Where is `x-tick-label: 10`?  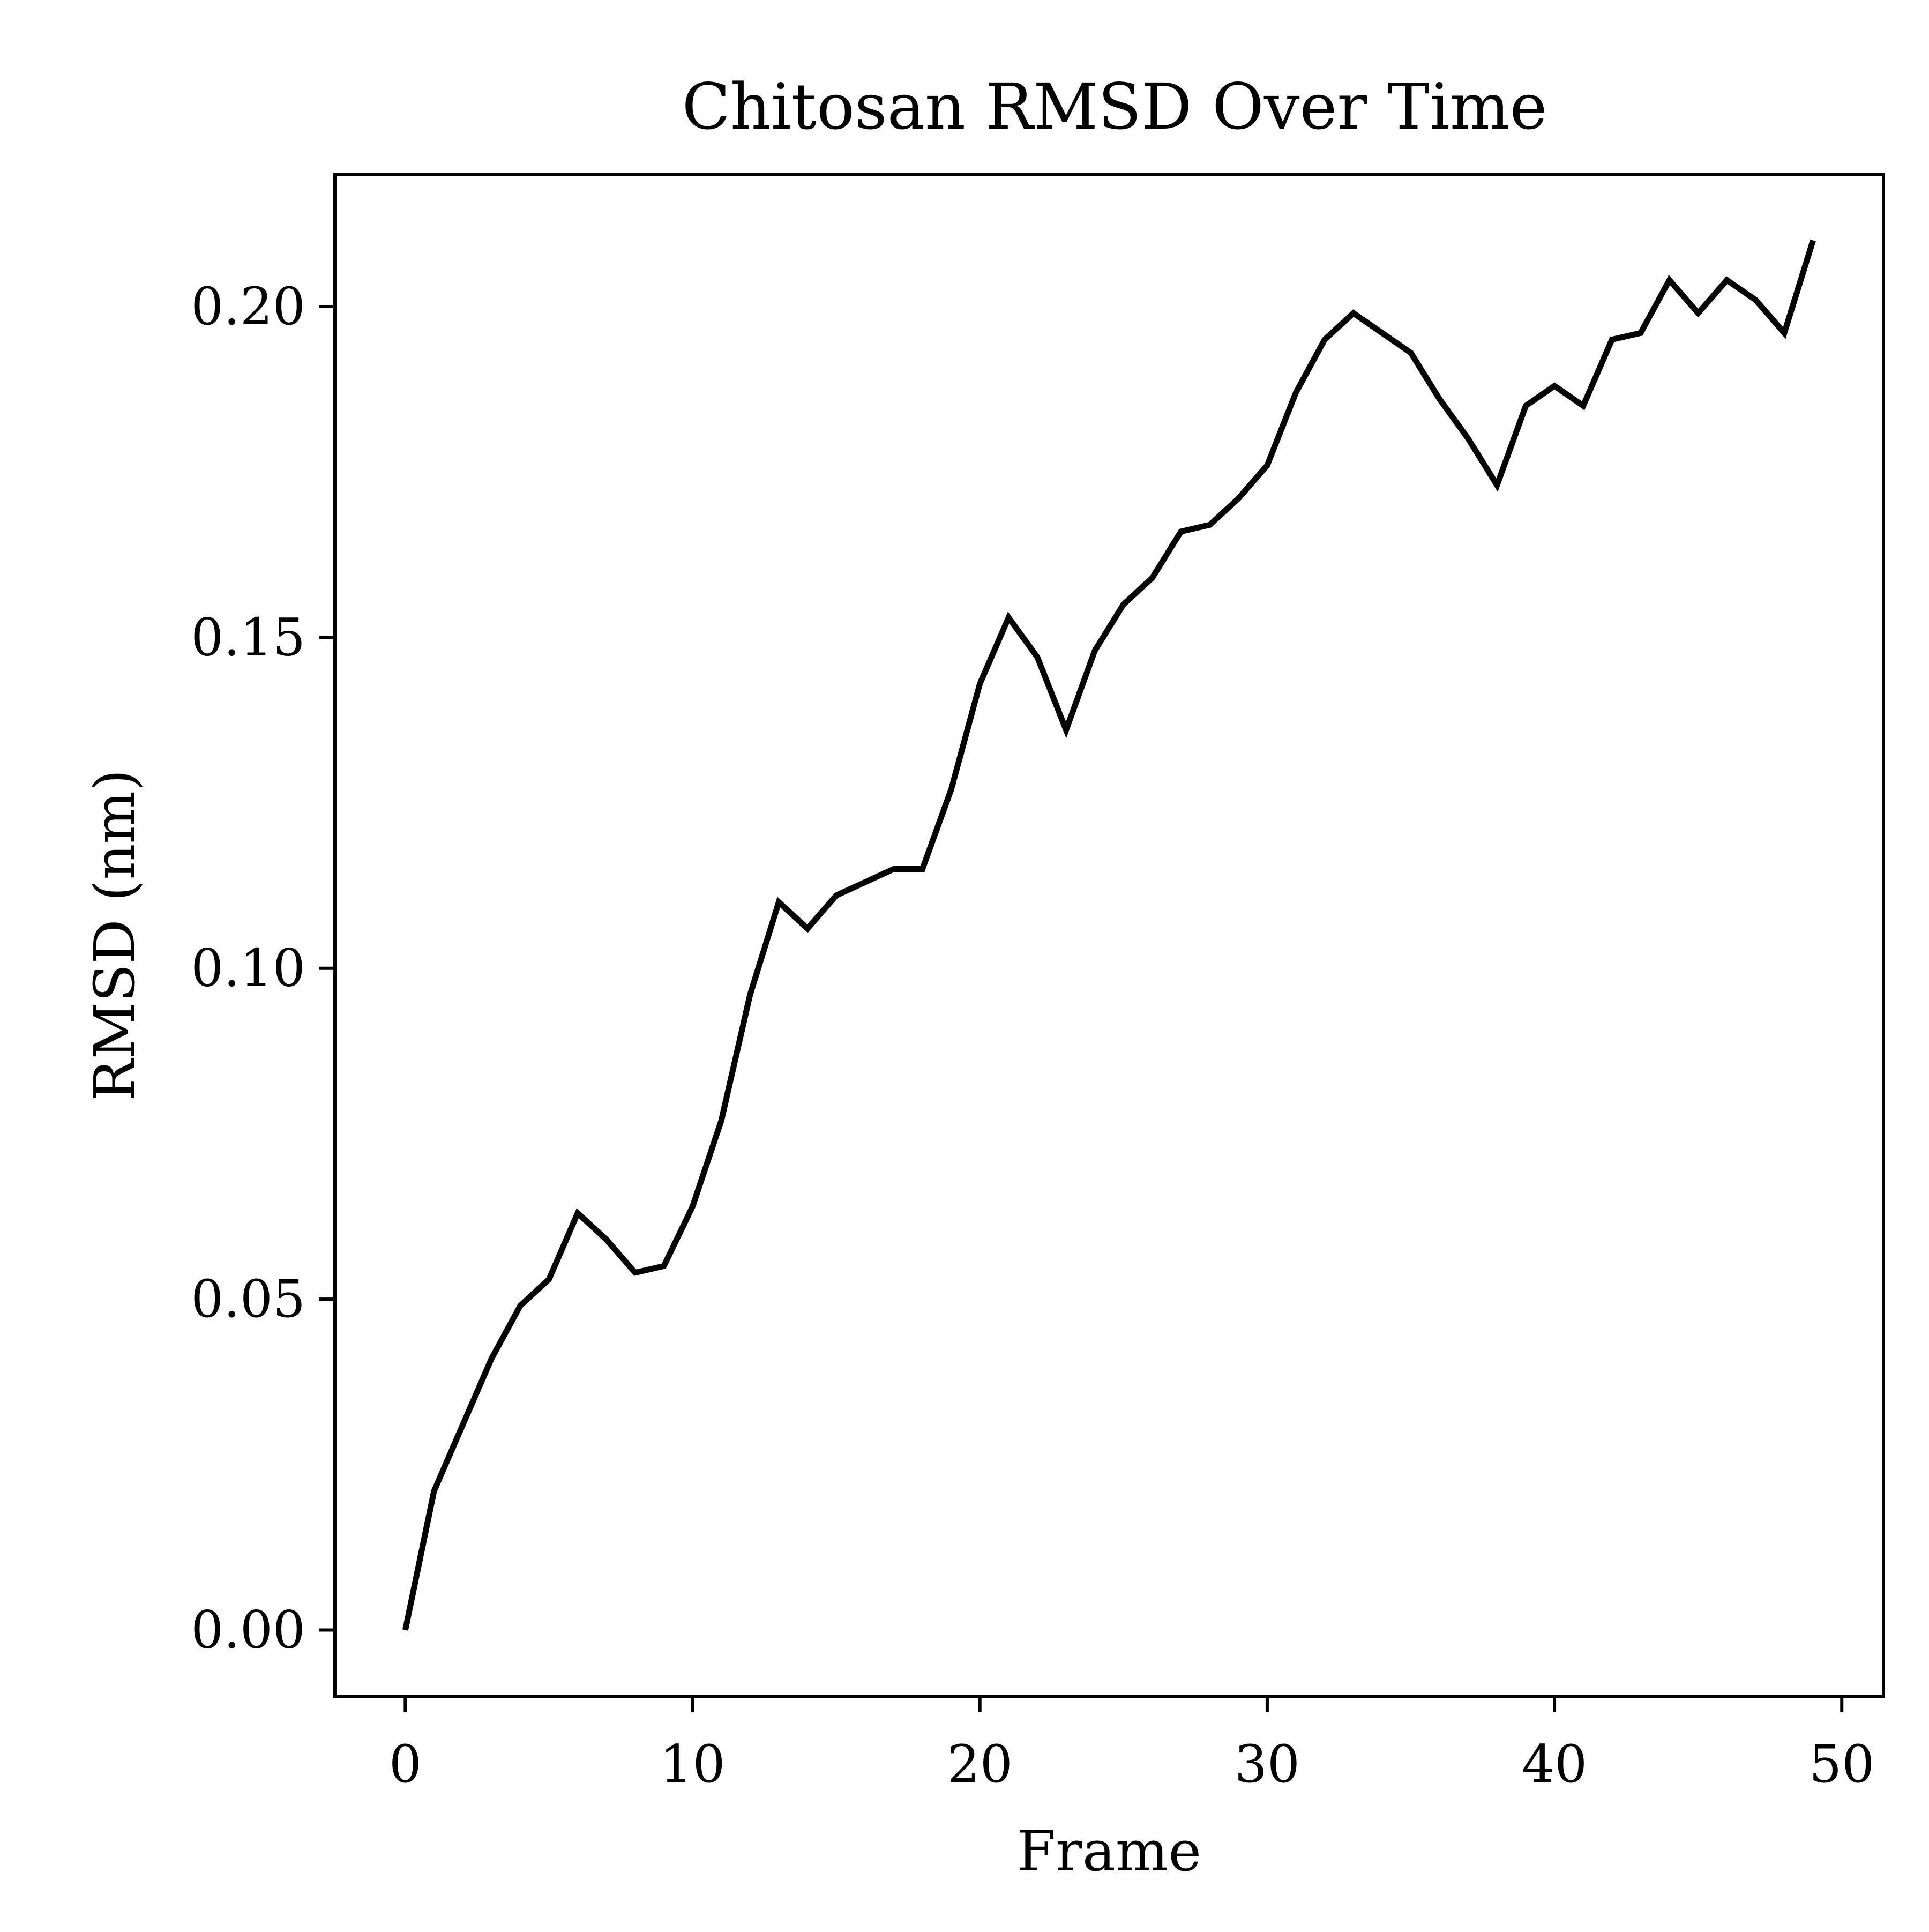
x-tick-label: 10 is located at coordinates (692, 1764).